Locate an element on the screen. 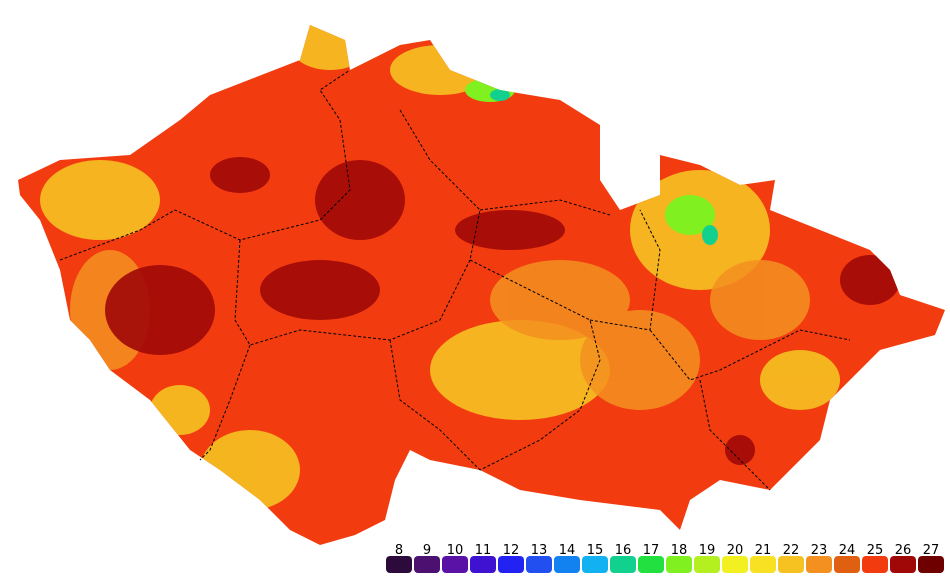  legend-label: 19 is located at coordinates (707, 550).